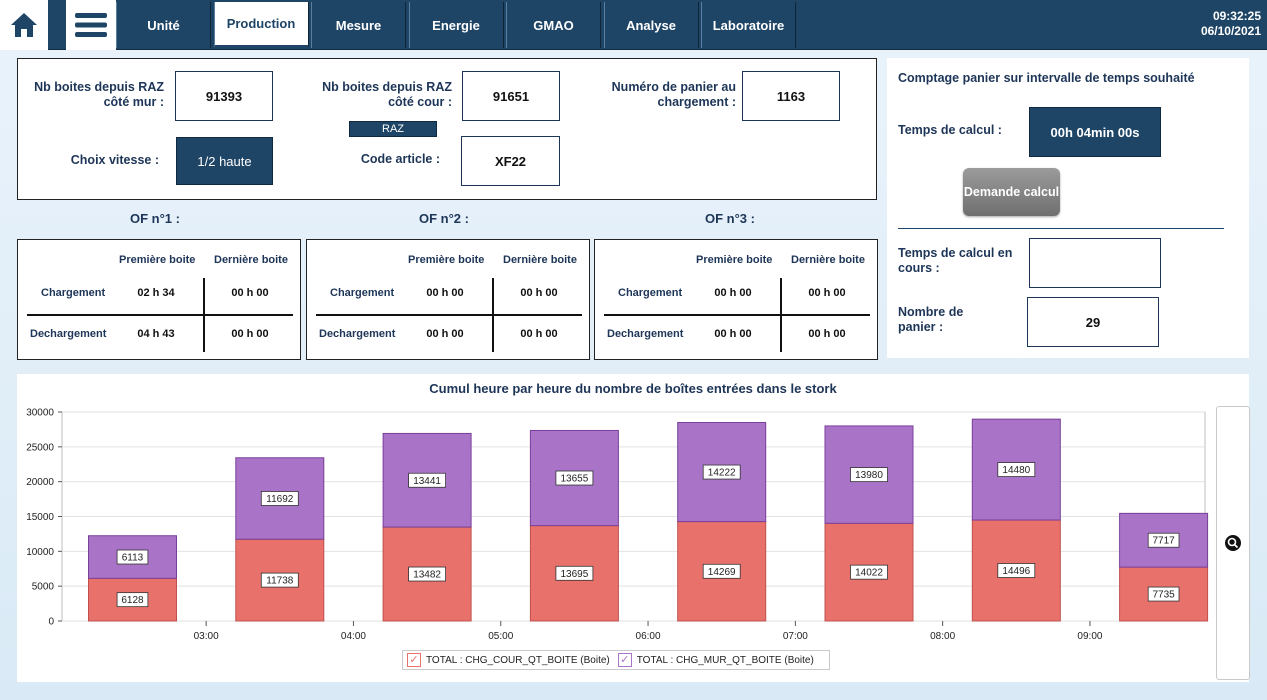 Image resolution: width=1267 pixels, height=700 pixels. I want to click on data-label: 6128, so click(132, 600).